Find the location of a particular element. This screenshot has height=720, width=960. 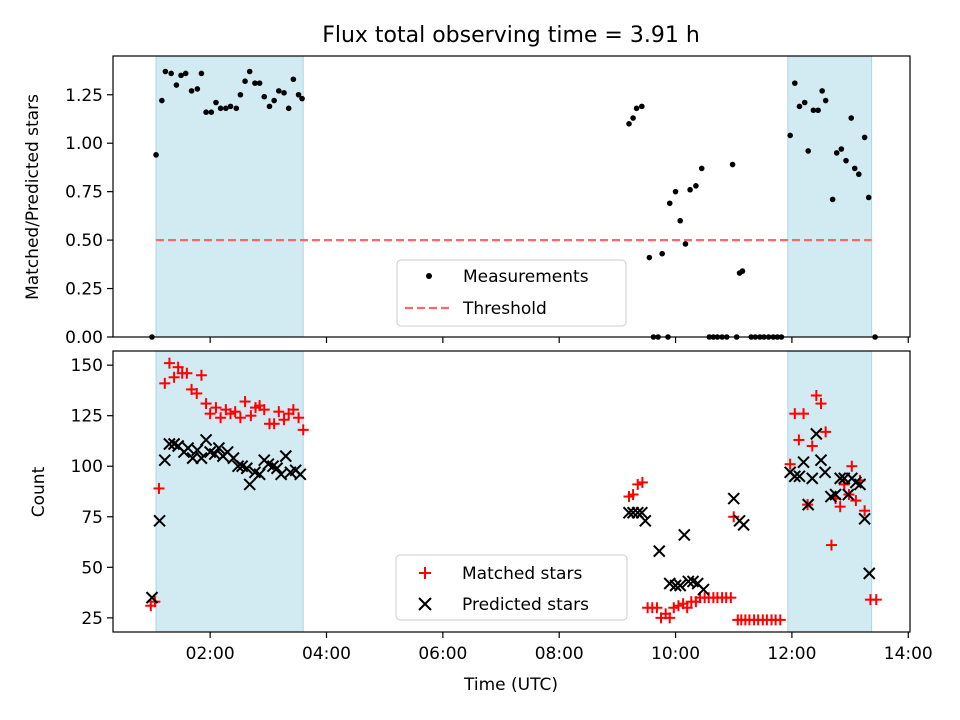

top-ytick-label: 1.00 is located at coordinates (84, 144).